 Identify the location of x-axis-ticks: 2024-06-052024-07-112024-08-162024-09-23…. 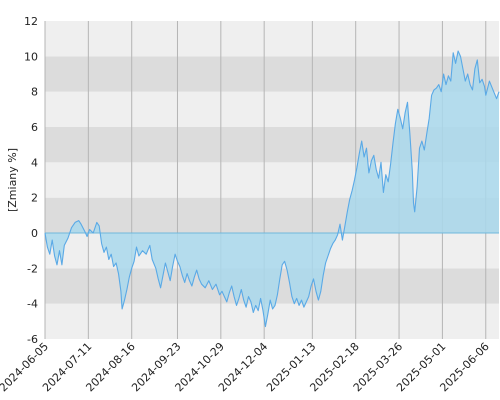
(246, 367).